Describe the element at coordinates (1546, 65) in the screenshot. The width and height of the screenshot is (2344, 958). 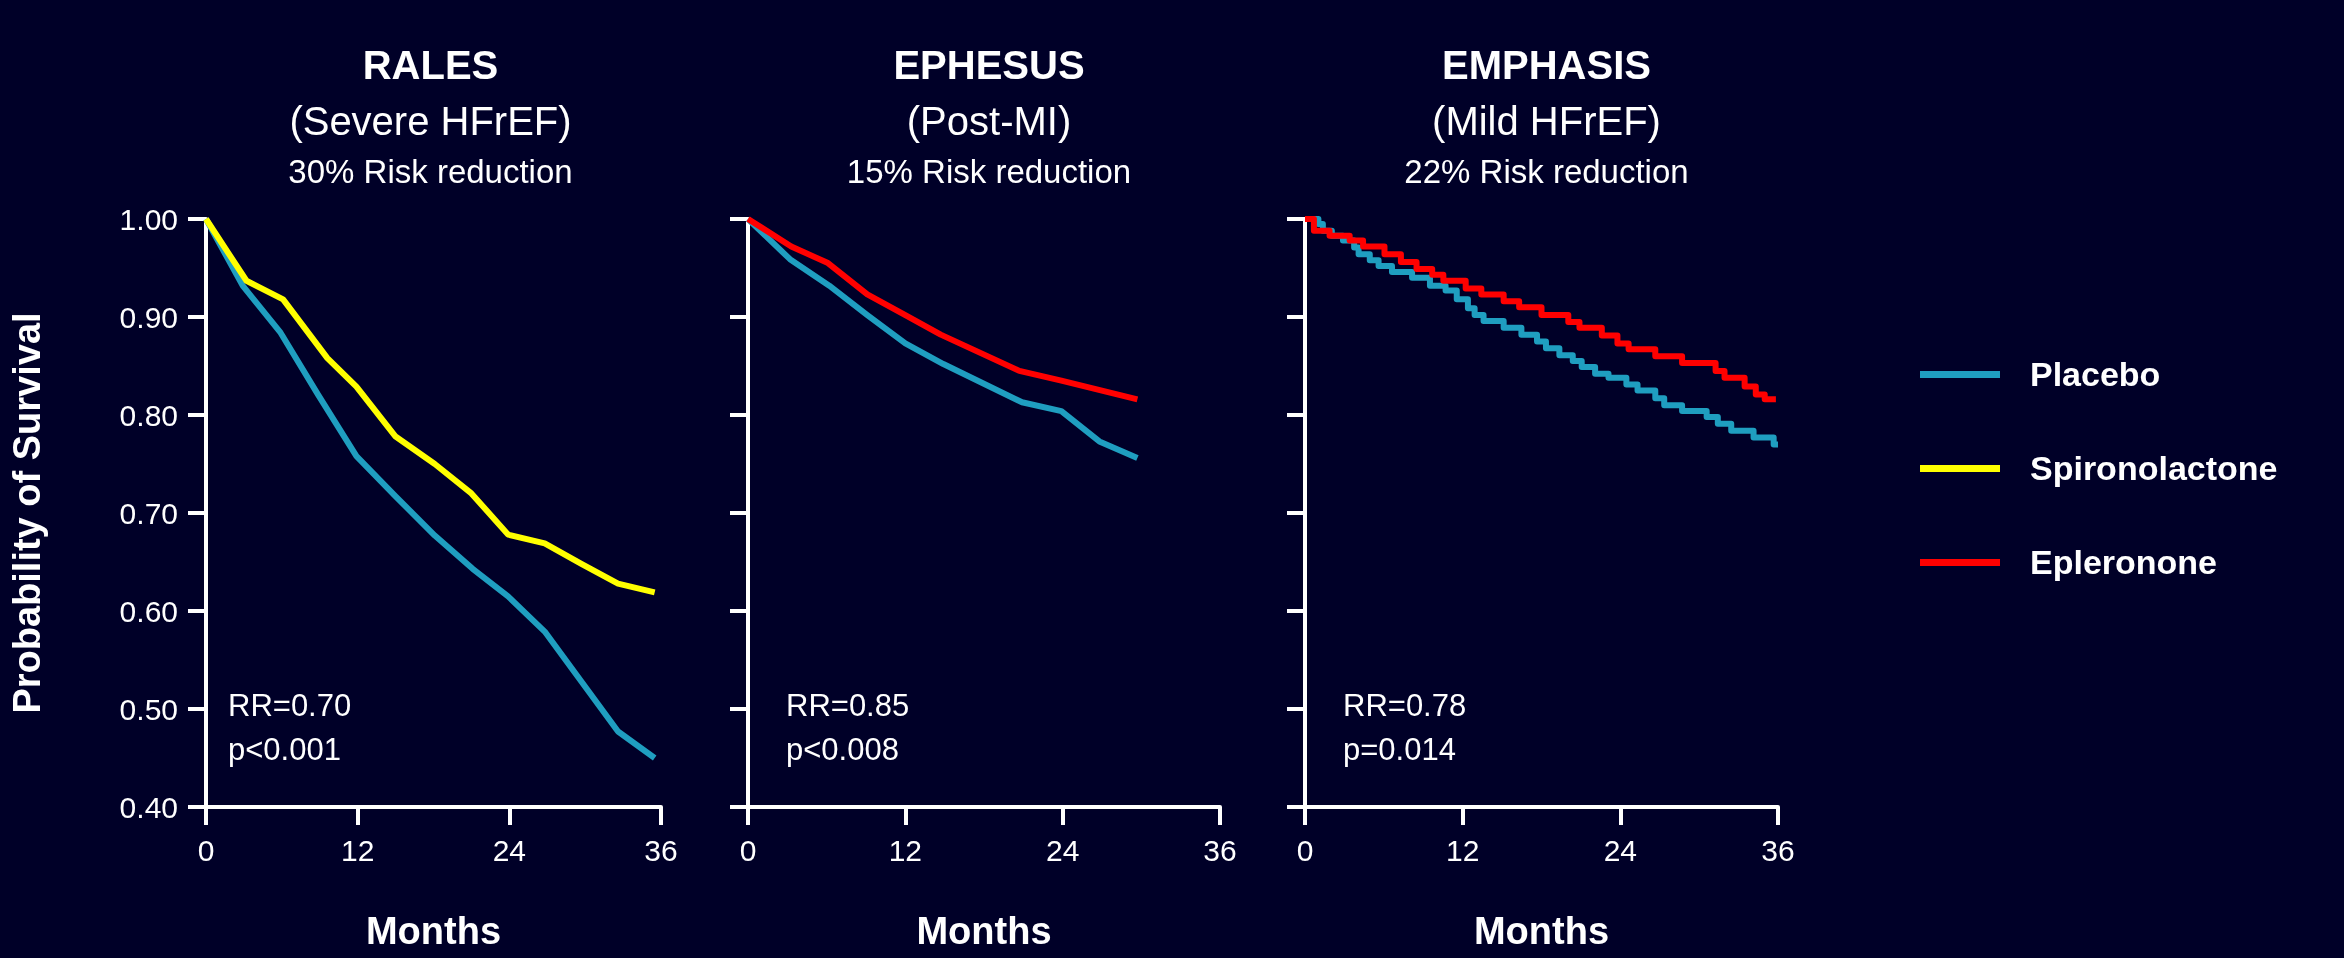
I see `chart-title: EMPHASIS` at that location.